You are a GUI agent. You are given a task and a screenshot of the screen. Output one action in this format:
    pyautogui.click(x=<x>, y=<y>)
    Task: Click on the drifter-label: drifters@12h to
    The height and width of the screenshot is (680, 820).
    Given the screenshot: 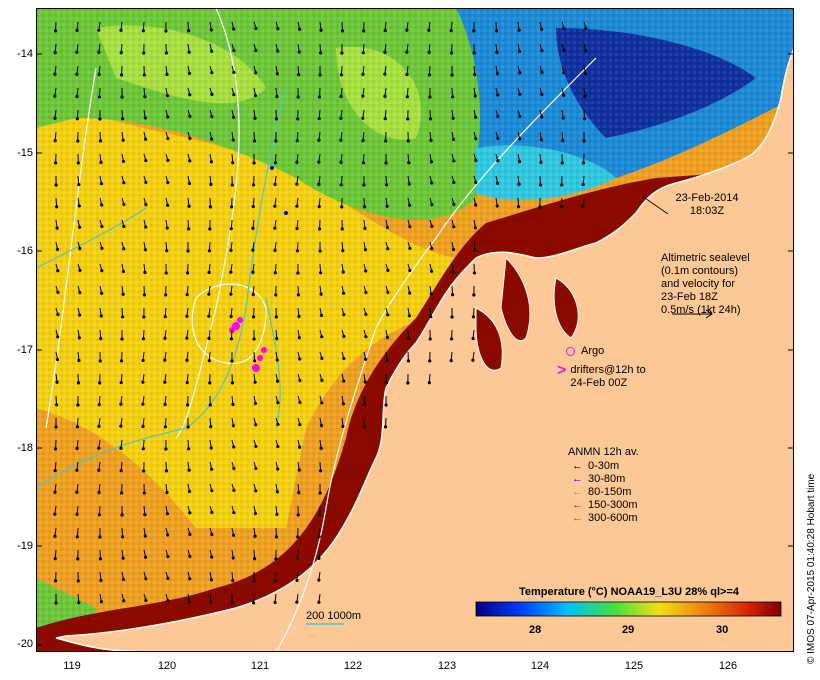 What is the action you would take?
    pyautogui.click(x=608, y=370)
    